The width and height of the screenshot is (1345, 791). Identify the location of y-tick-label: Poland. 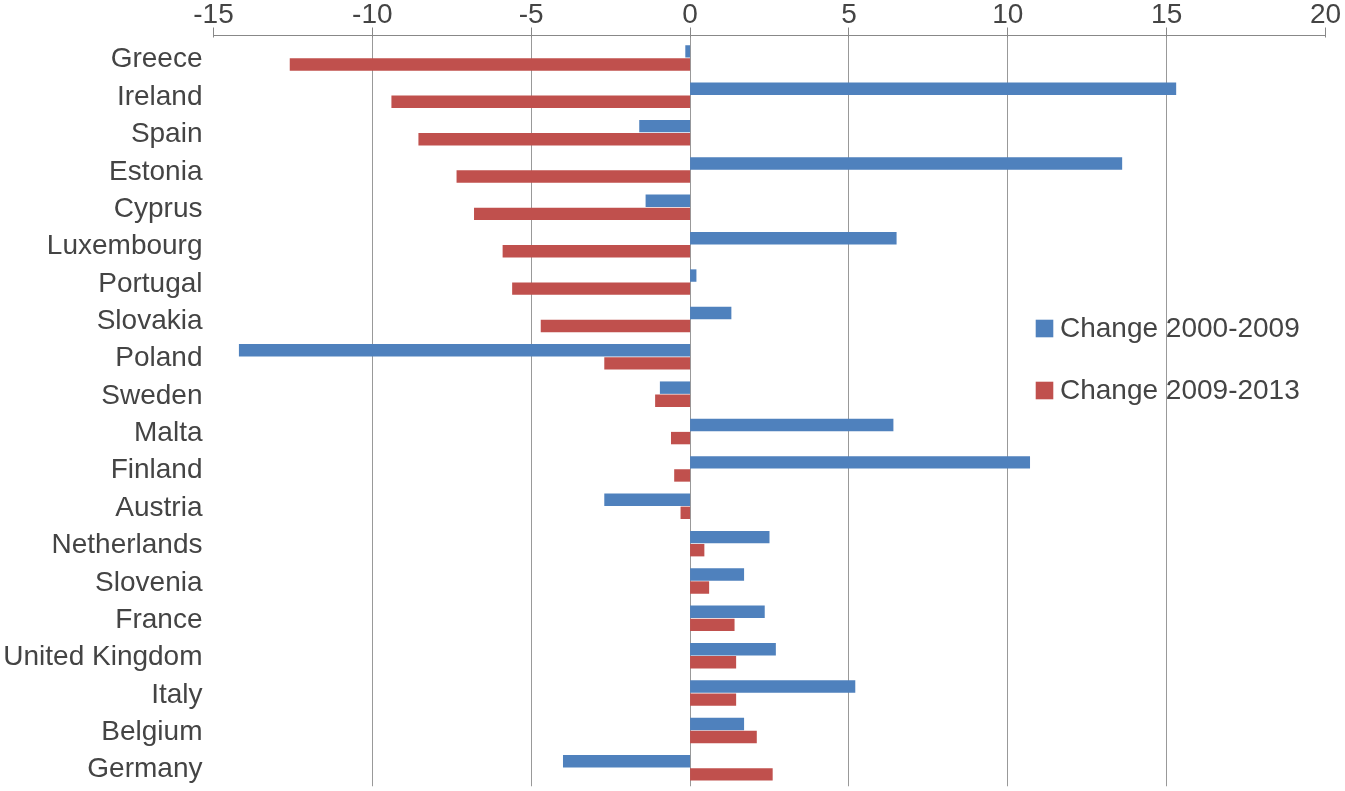
(159, 357).